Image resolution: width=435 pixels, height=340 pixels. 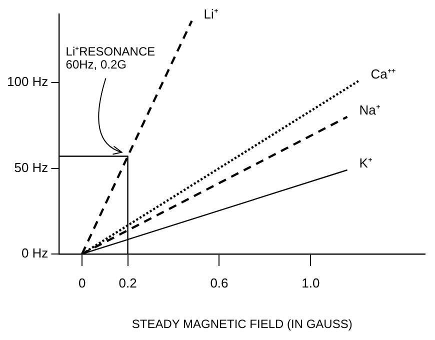 I want to click on x-tick-label: 0, so click(x=82, y=282).